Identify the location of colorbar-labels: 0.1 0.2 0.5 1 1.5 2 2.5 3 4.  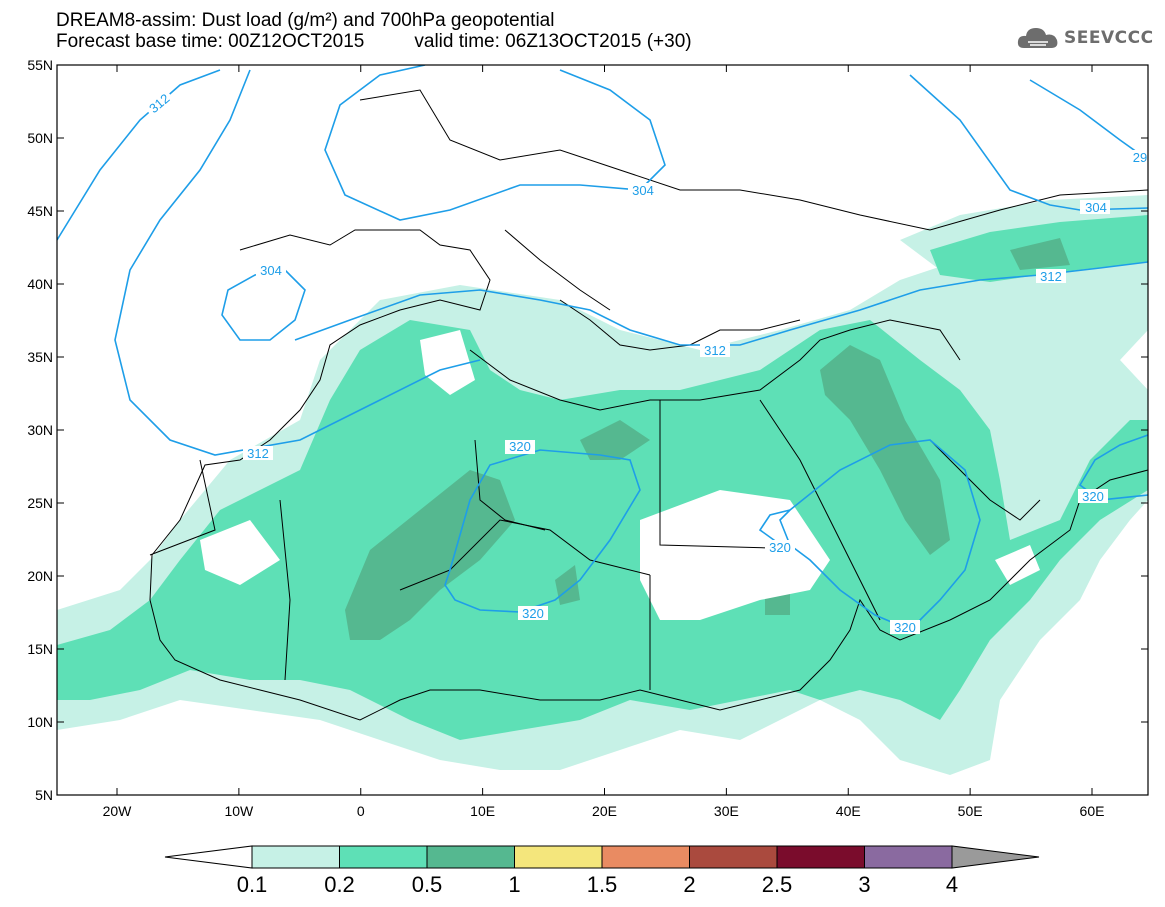
(597, 884).